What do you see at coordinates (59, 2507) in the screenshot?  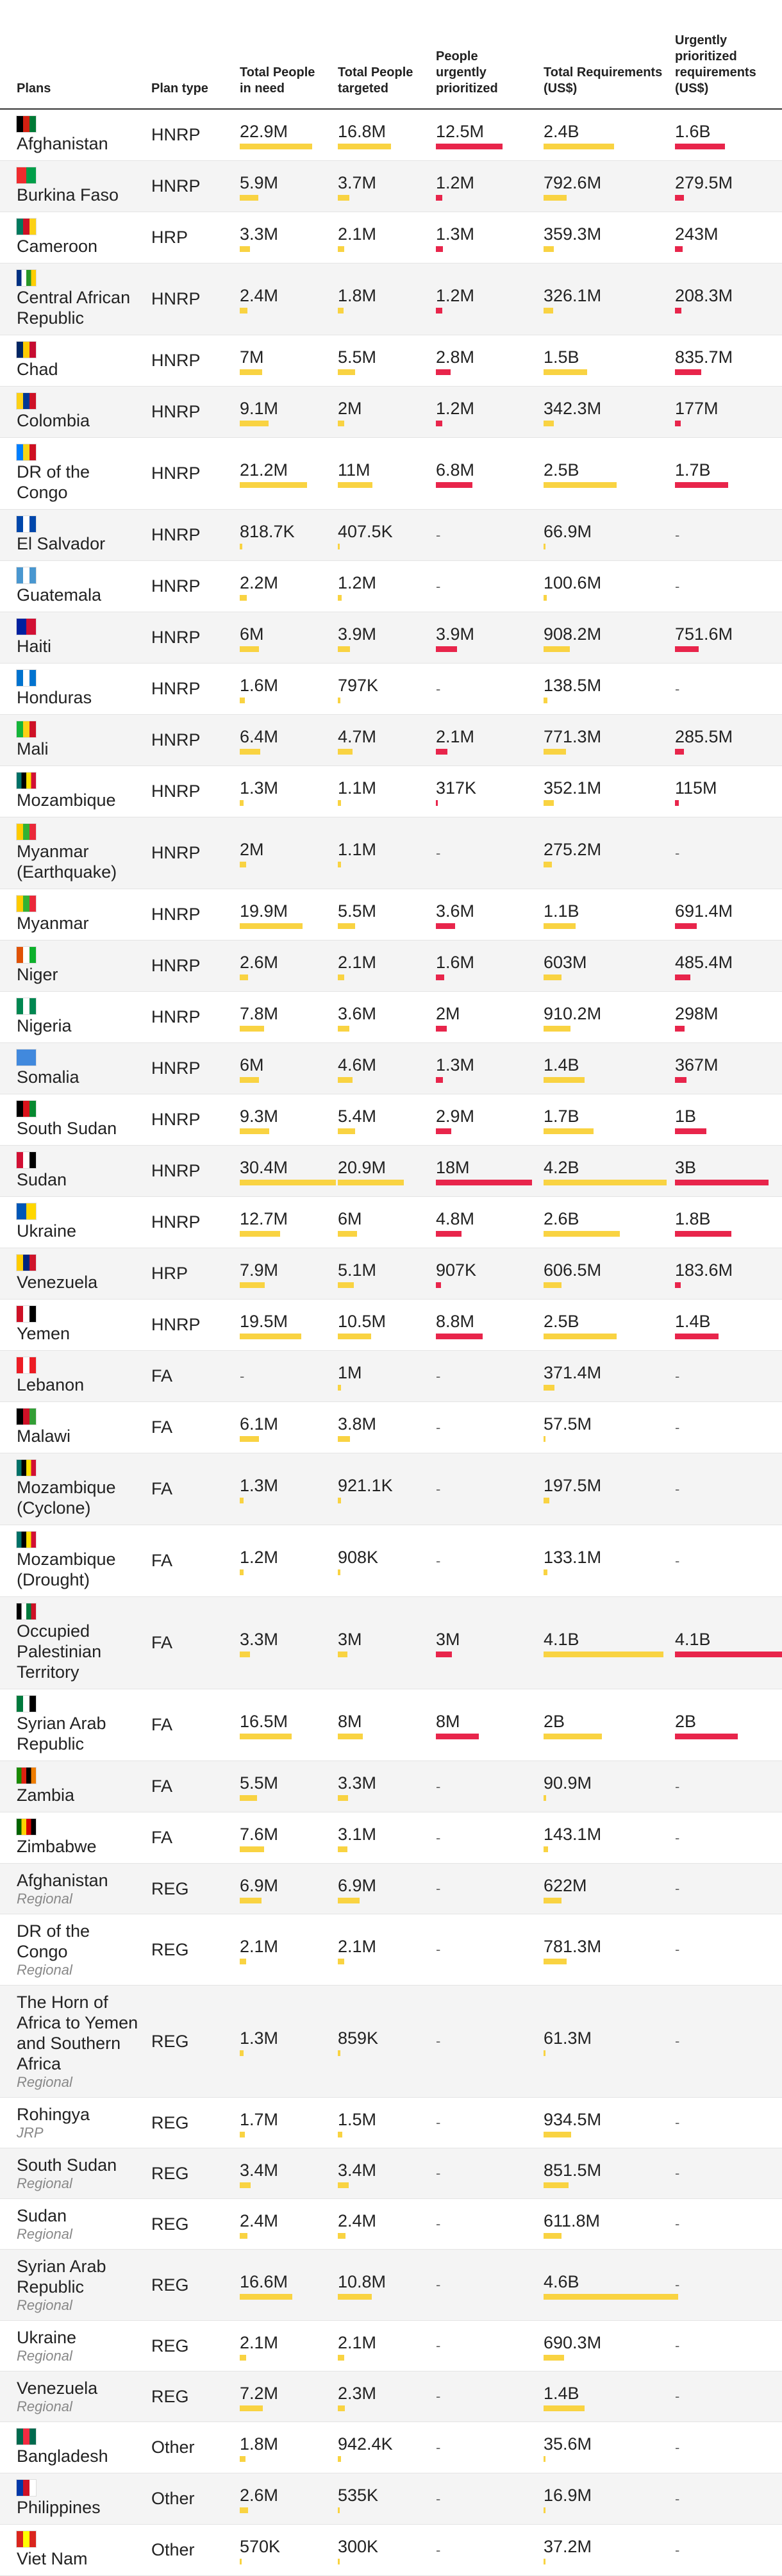 I see `plan-name: Philippines` at bounding box center [59, 2507].